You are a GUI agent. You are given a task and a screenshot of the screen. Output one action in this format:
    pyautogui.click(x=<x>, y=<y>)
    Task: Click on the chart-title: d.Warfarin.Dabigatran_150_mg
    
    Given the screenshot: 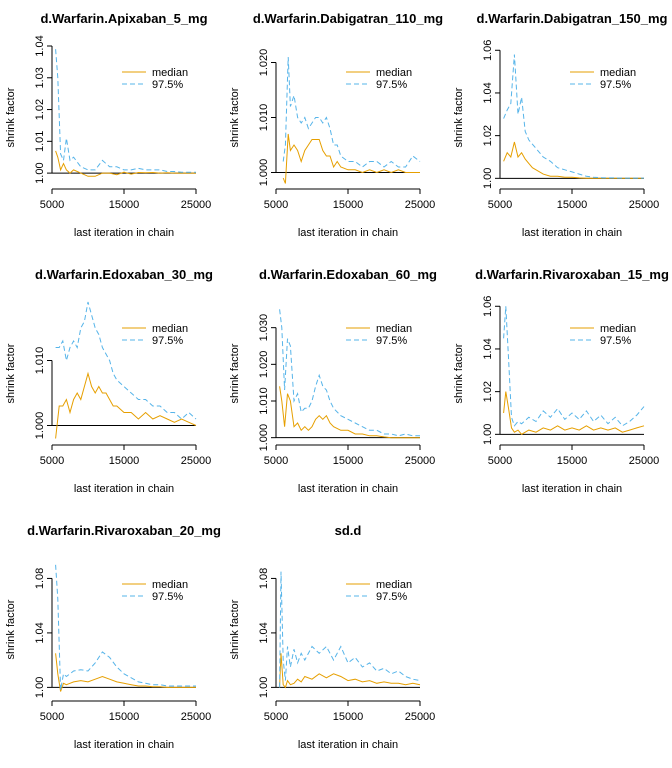 What is the action you would take?
    pyautogui.click(x=572, y=18)
    